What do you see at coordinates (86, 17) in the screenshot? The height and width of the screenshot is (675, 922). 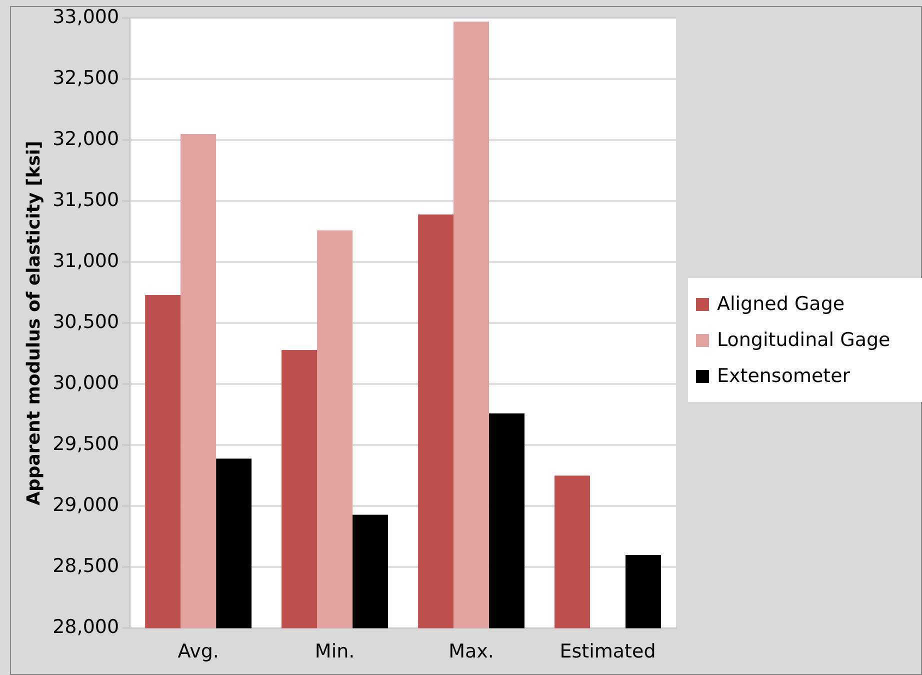 I see `y-tick-label: 33,000` at bounding box center [86, 17].